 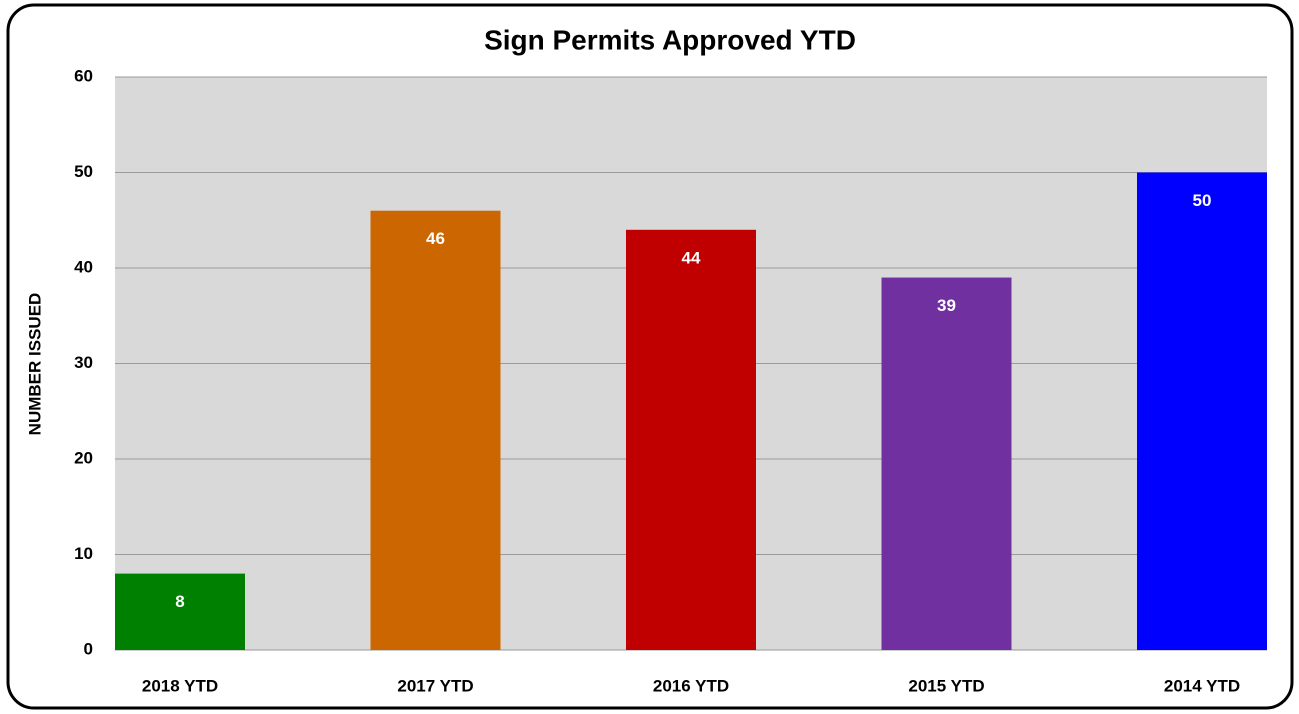 What do you see at coordinates (83, 171) in the screenshot?
I see `y-tick-label: 50` at bounding box center [83, 171].